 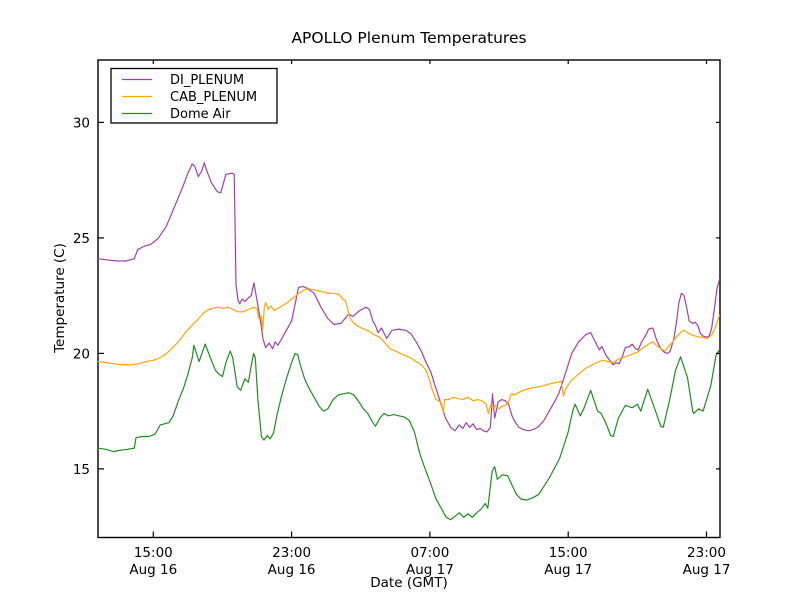 What do you see at coordinates (207, 80) in the screenshot?
I see `legend-label-di-plenum: DI_PLENUM` at bounding box center [207, 80].